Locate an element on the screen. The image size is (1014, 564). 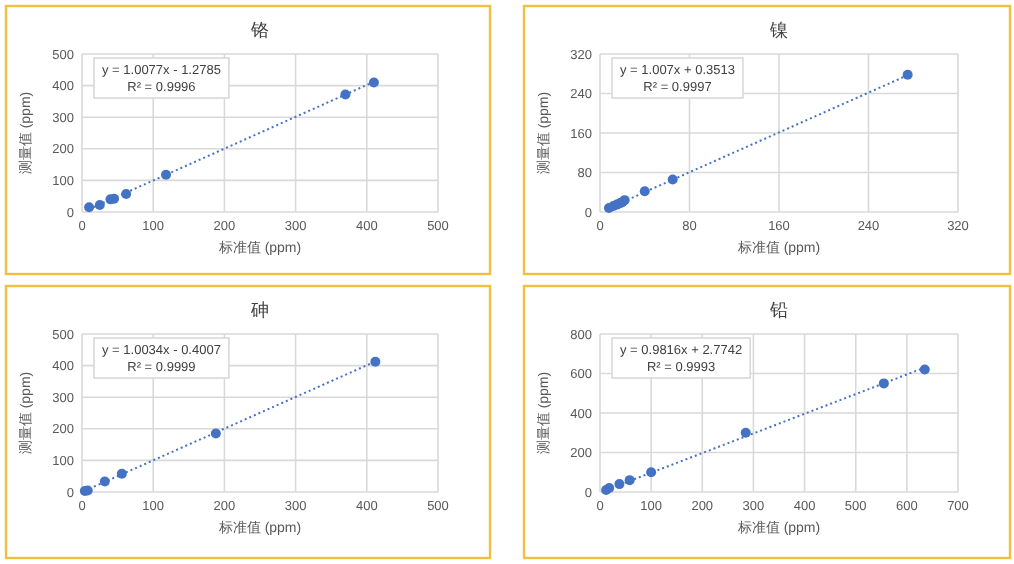
chart-title: 砷 is located at coordinates (259, 310).